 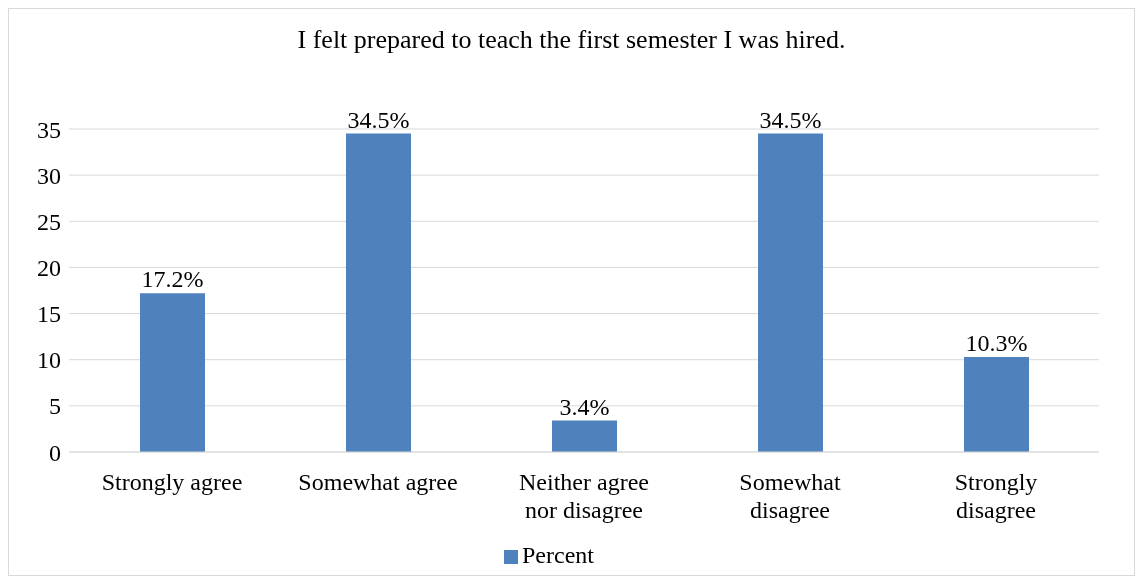 What do you see at coordinates (571, 40) in the screenshot?
I see `chart-title: I felt prepared to teach the first semester I was hired.` at bounding box center [571, 40].